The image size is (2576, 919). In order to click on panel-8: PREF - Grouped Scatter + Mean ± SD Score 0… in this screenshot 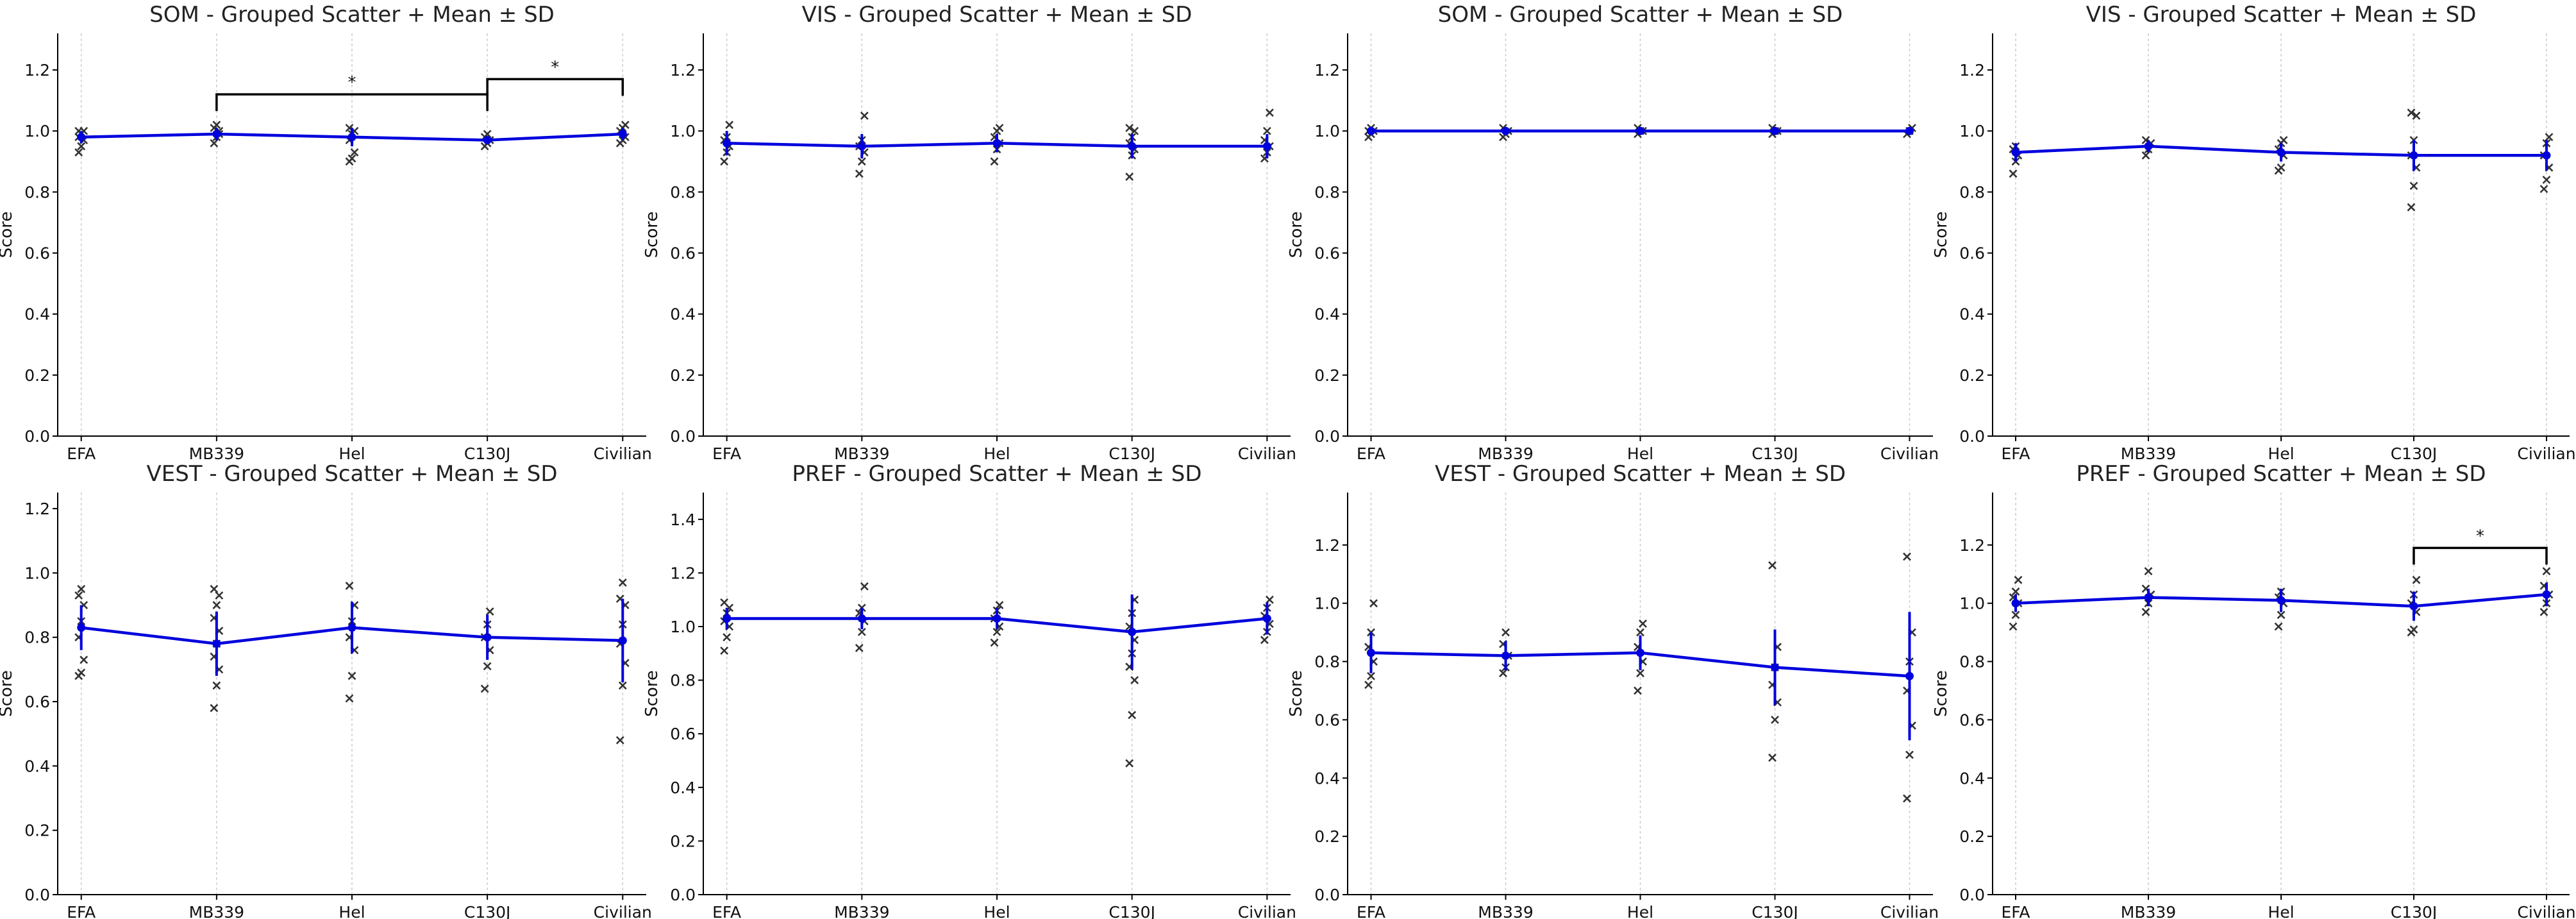, I will do `click(2254, 690)`.